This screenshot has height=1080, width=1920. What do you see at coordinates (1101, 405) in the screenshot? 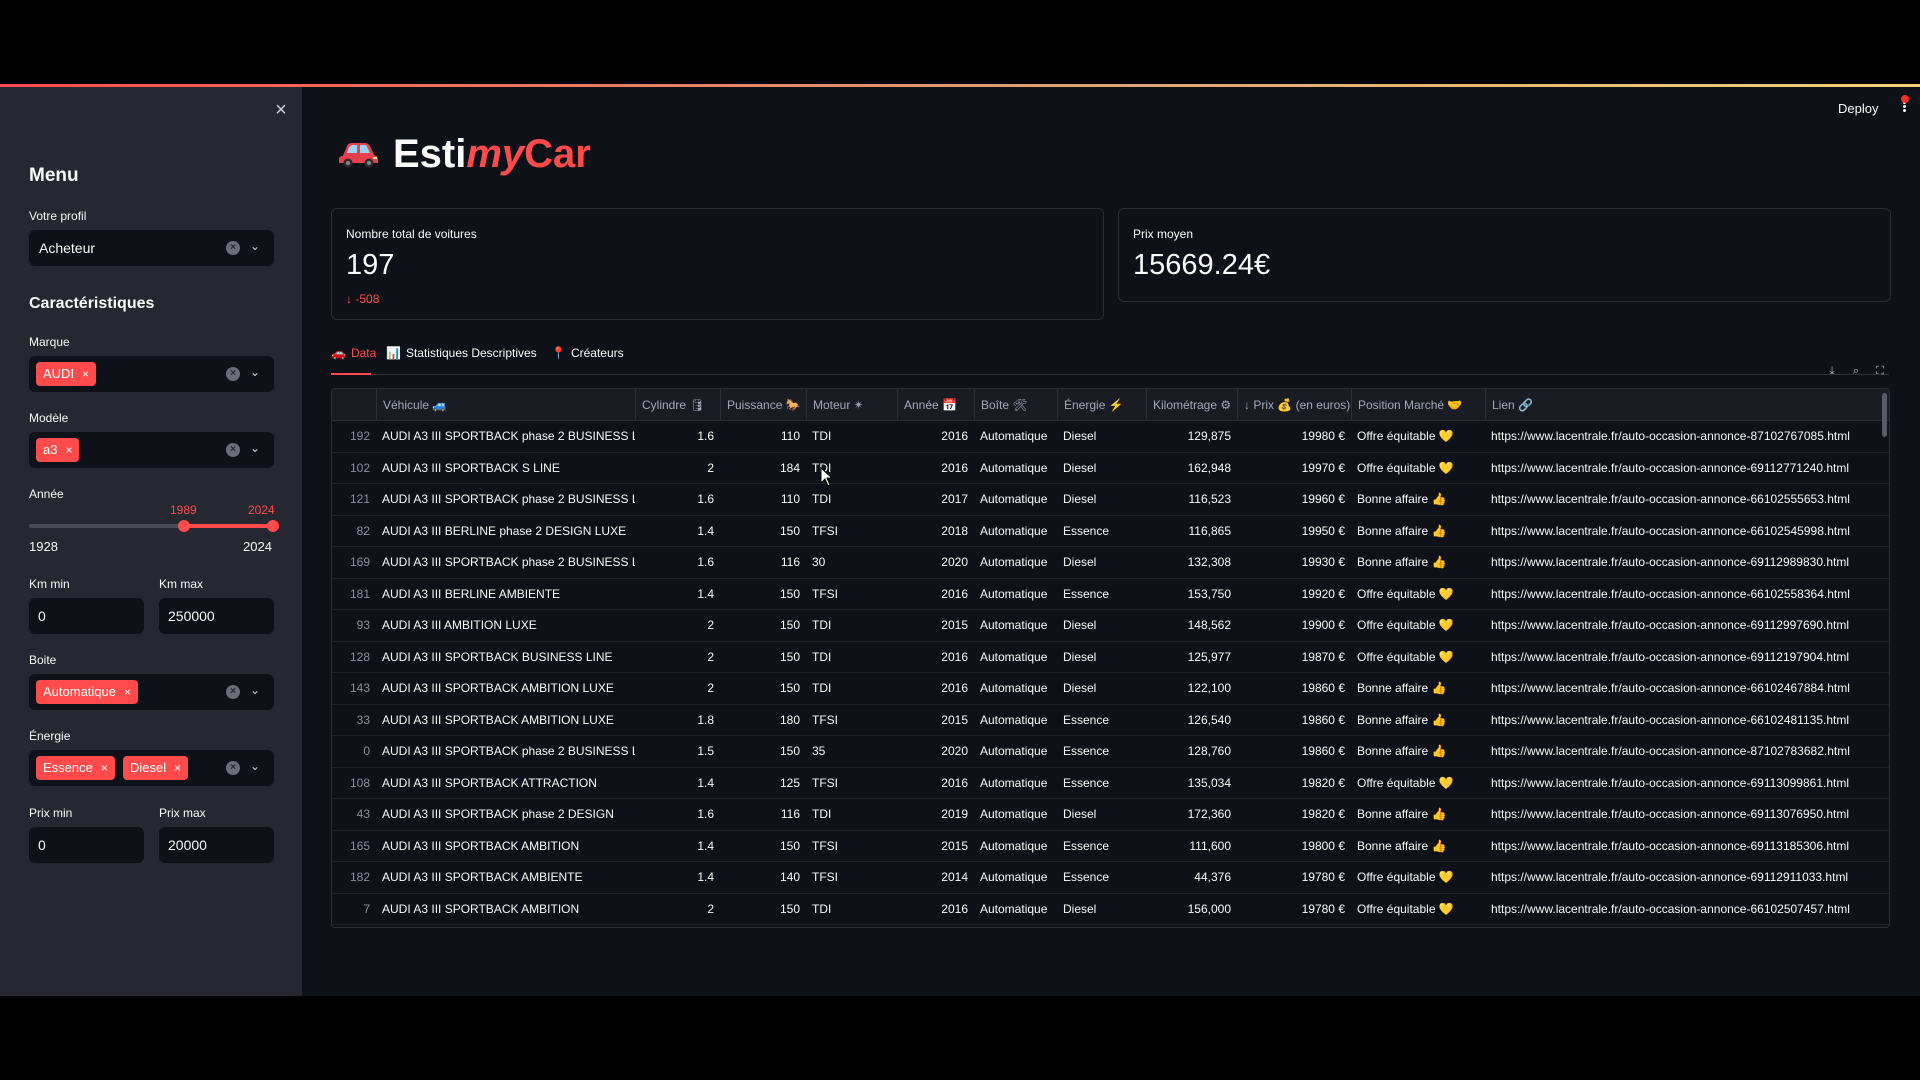
I see `column-header: Énergie ⚡` at bounding box center [1101, 405].